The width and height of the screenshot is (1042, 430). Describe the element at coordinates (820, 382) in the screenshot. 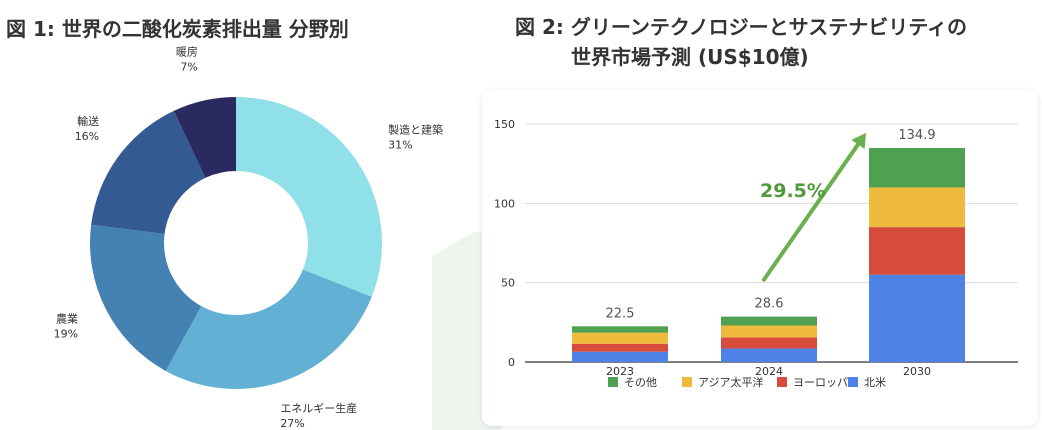

I see `legend-label: ヨーロッパ` at that location.